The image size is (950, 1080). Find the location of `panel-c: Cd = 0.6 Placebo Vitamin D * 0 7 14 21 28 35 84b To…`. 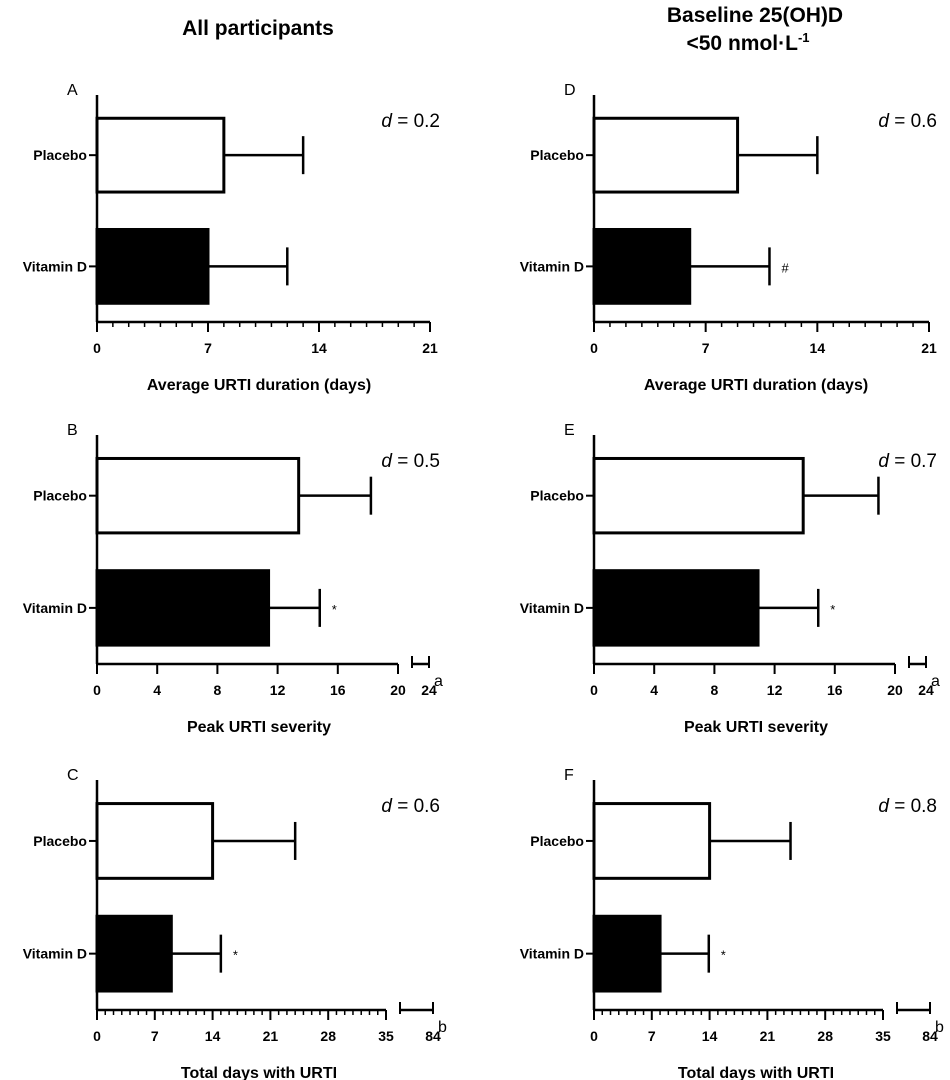

panel-c: Cd = 0.6 Placebo Vitamin D * 0 7 14 21 28 35 84b To… is located at coordinates (235, 923).